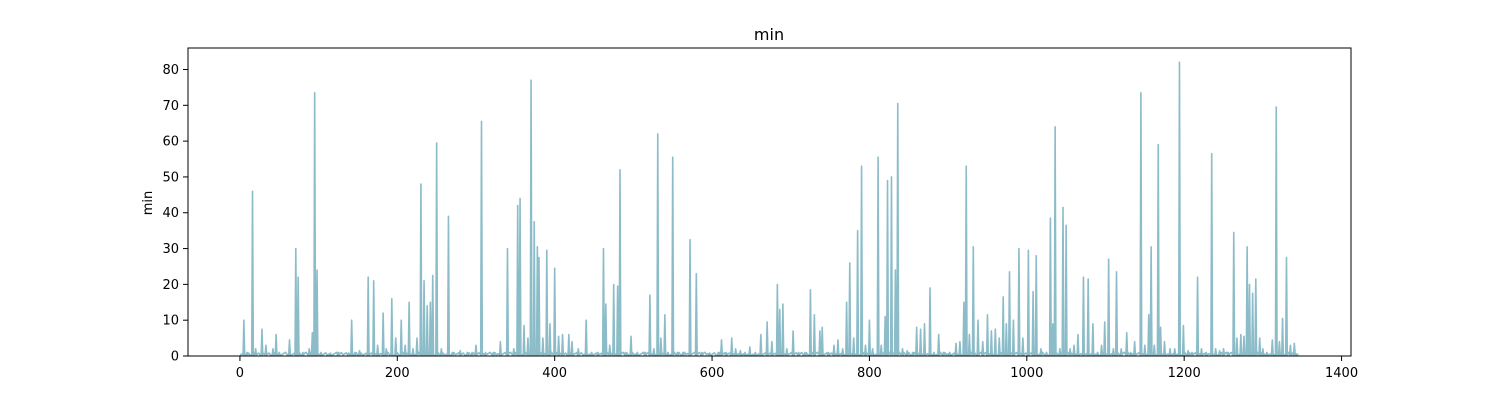 This screenshot has height=400, width=1500. What do you see at coordinates (170, 70) in the screenshot?
I see `y-tick-label: 80` at bounding box center [170, 70].